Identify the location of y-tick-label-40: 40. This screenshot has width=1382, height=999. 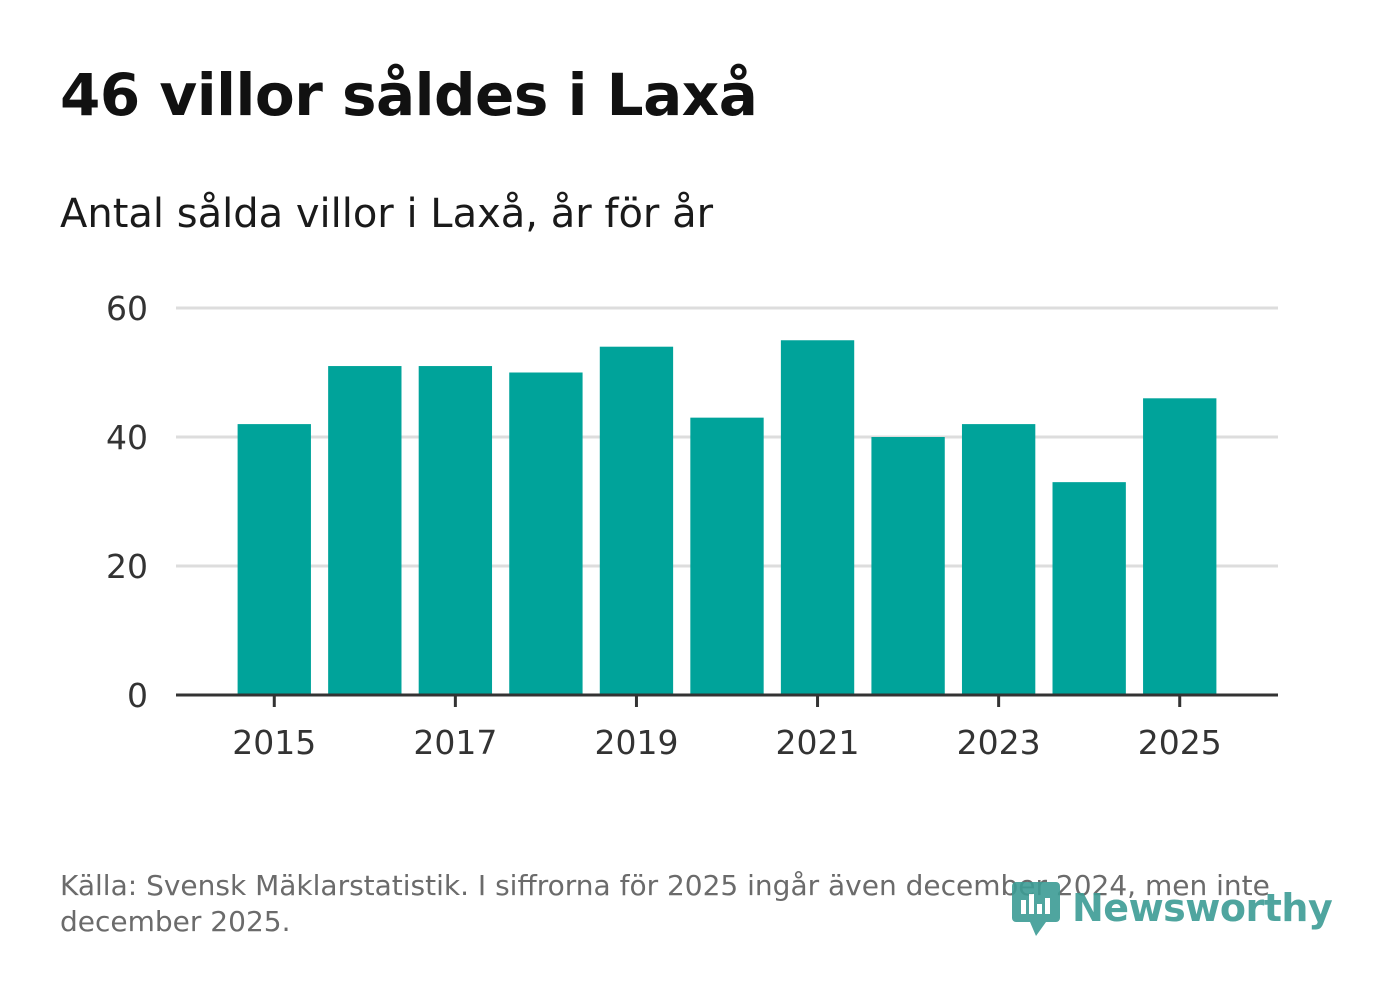
(127, 437).